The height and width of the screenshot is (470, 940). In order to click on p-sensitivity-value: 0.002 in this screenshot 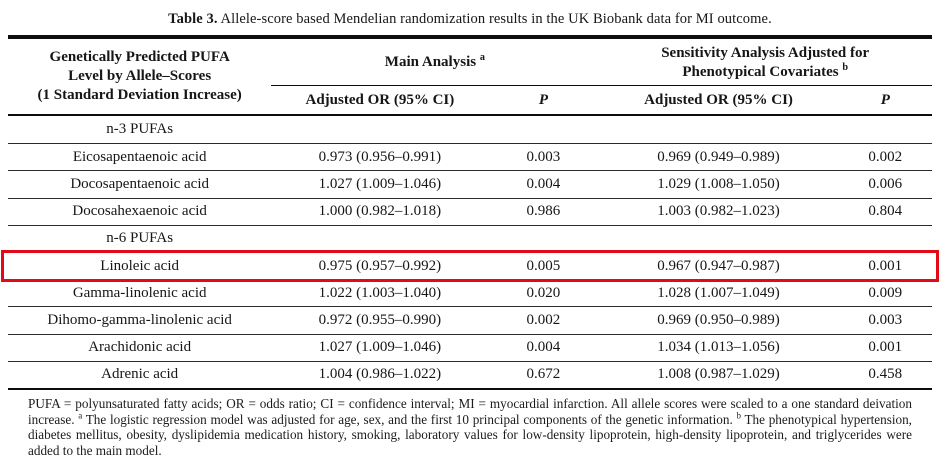, I will do `click(885, 156)`.